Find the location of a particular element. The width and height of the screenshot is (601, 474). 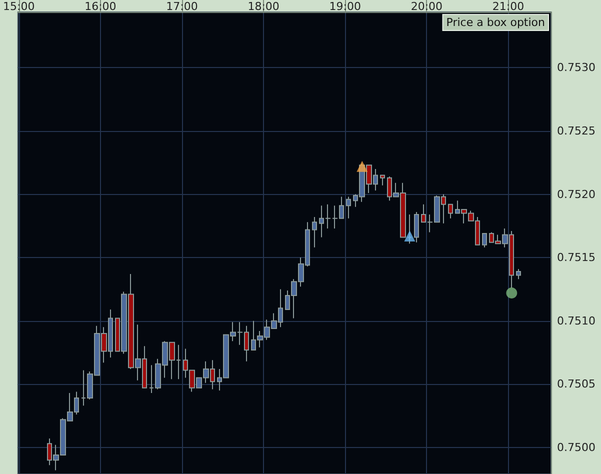

x-tick-label: 19:00 is located at coordinates (345, 6).